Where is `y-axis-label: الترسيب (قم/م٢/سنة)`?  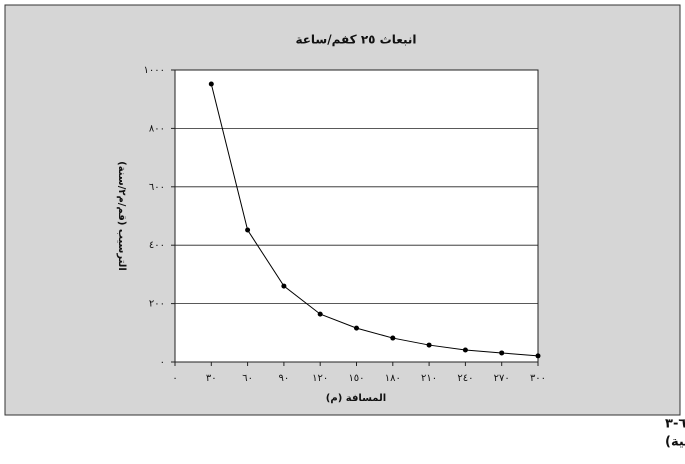 y-axis-label: الترسيب (قم/م٢/سنة) is located at coordinates (121, 216).